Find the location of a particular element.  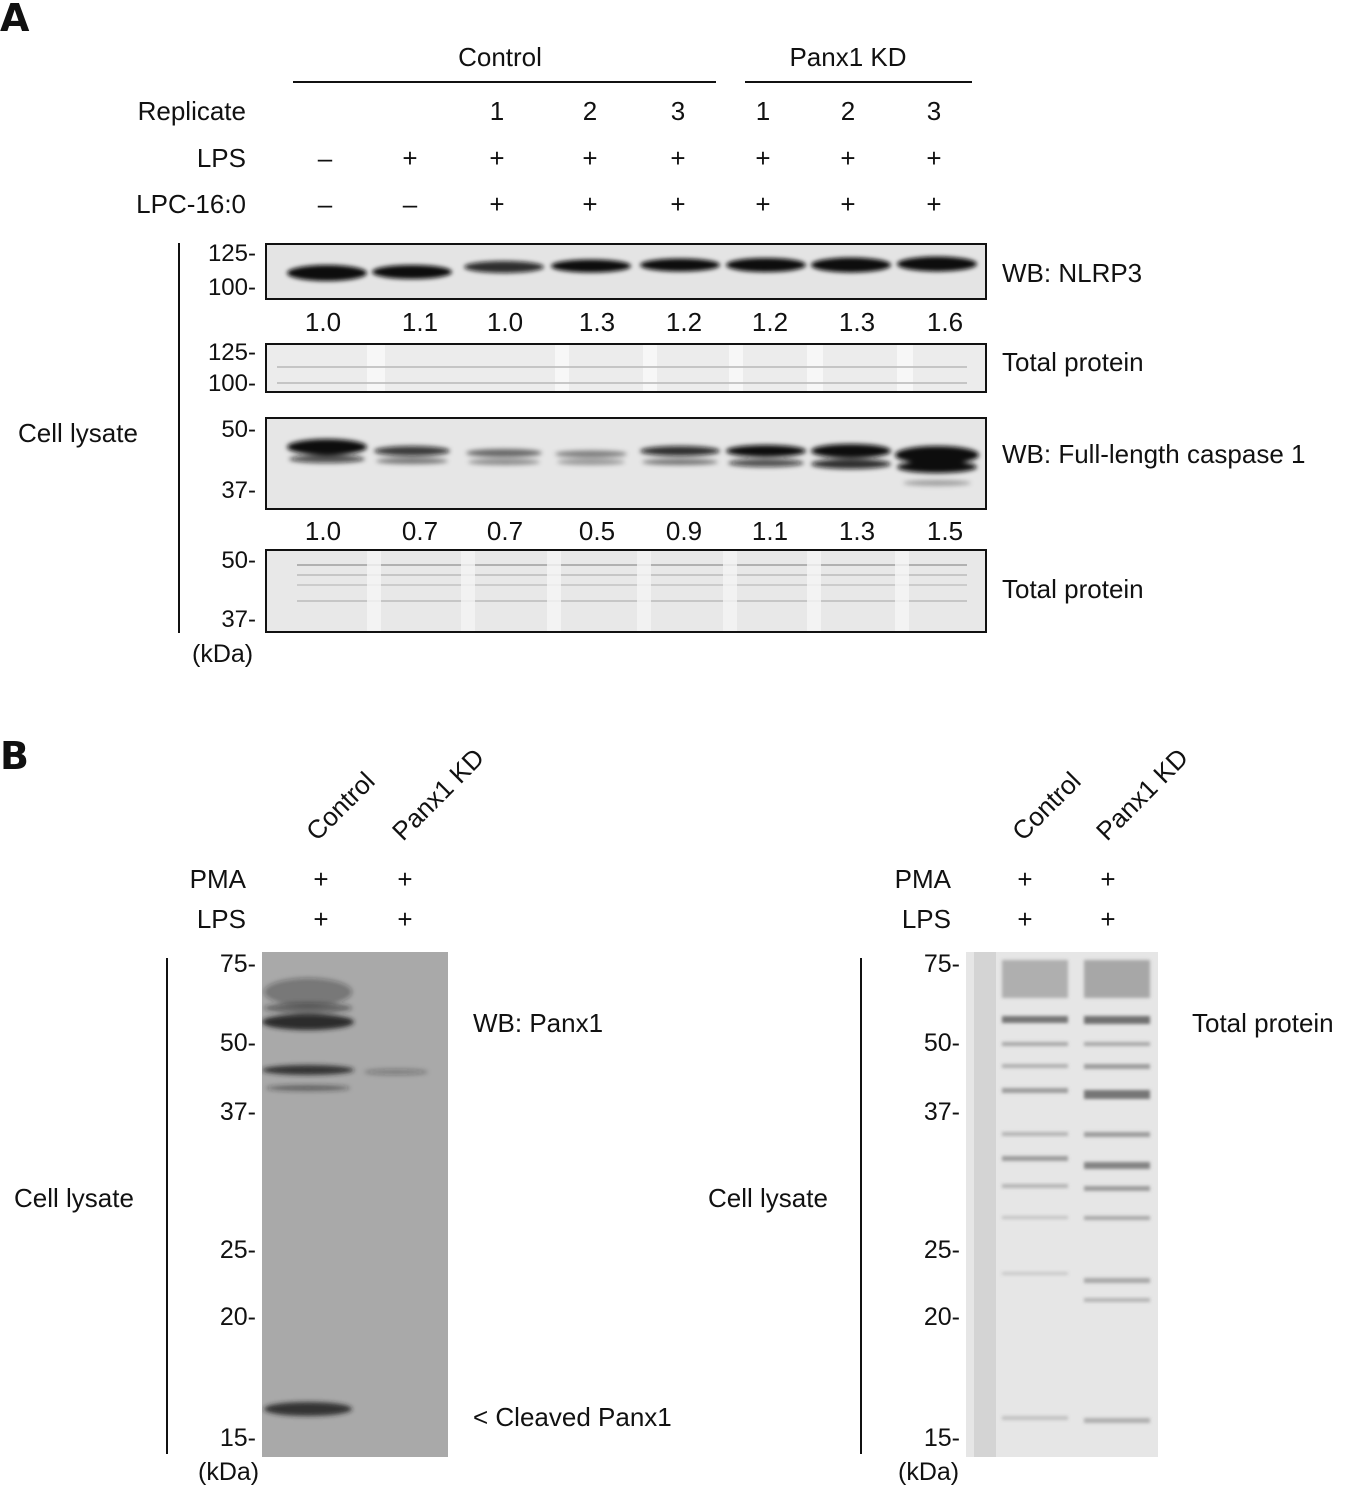

blot-panx1 is located at coordinates (355, 1204).